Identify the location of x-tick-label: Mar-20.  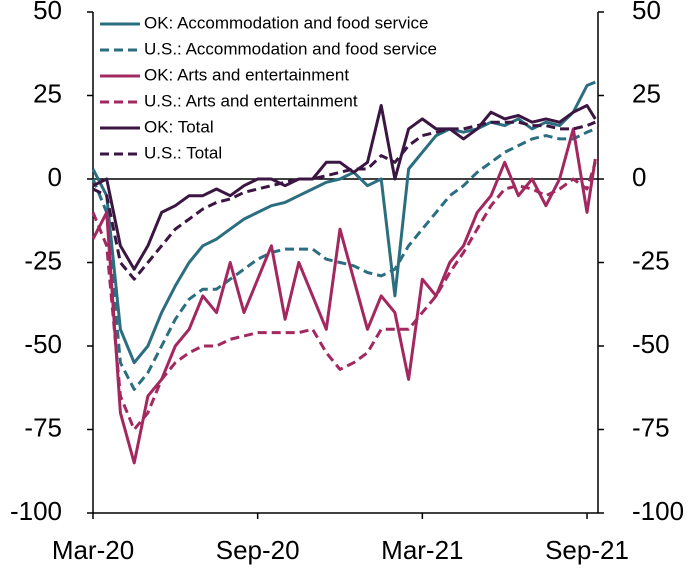
(93, 550).